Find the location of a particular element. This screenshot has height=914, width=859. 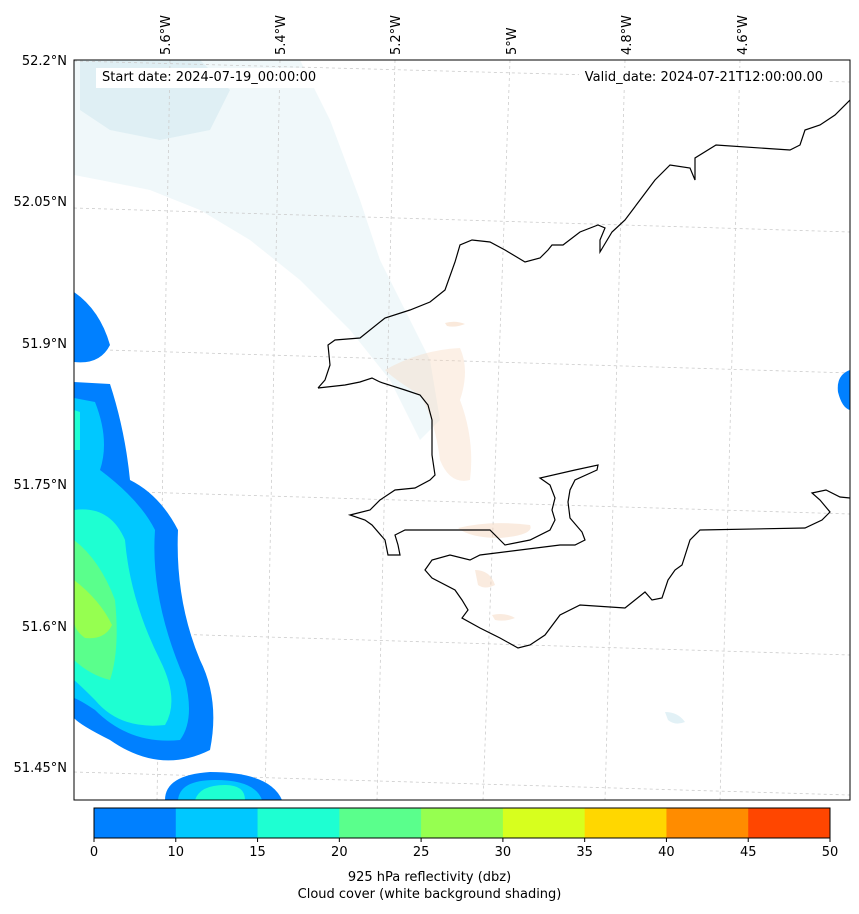

longitude-label: 5.6°W is located at coordinates (166, 35).